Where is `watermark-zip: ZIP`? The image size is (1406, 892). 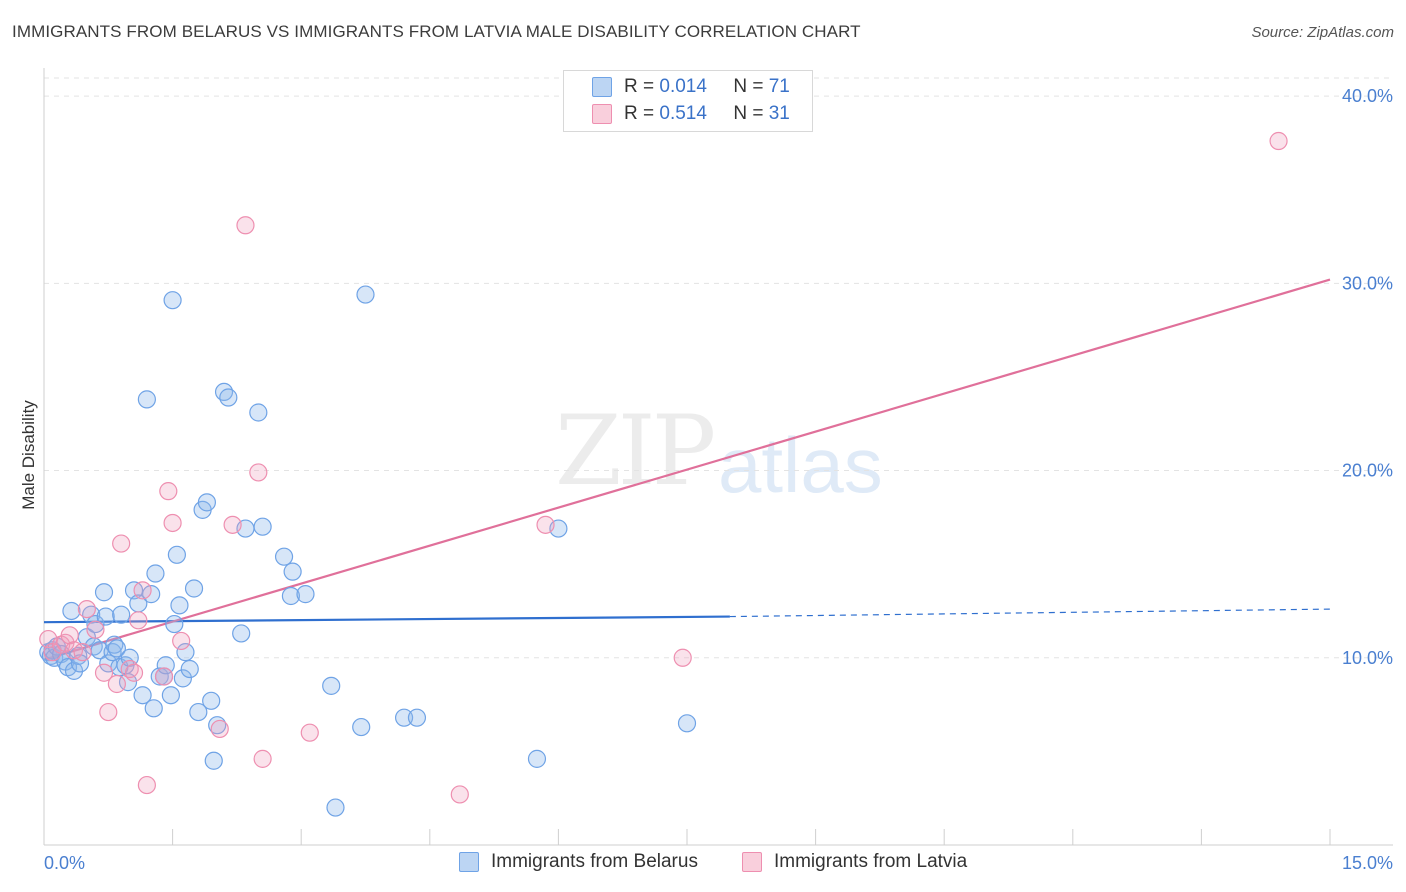
watermark-zip: ZIP is located at coordinates (635, 451).